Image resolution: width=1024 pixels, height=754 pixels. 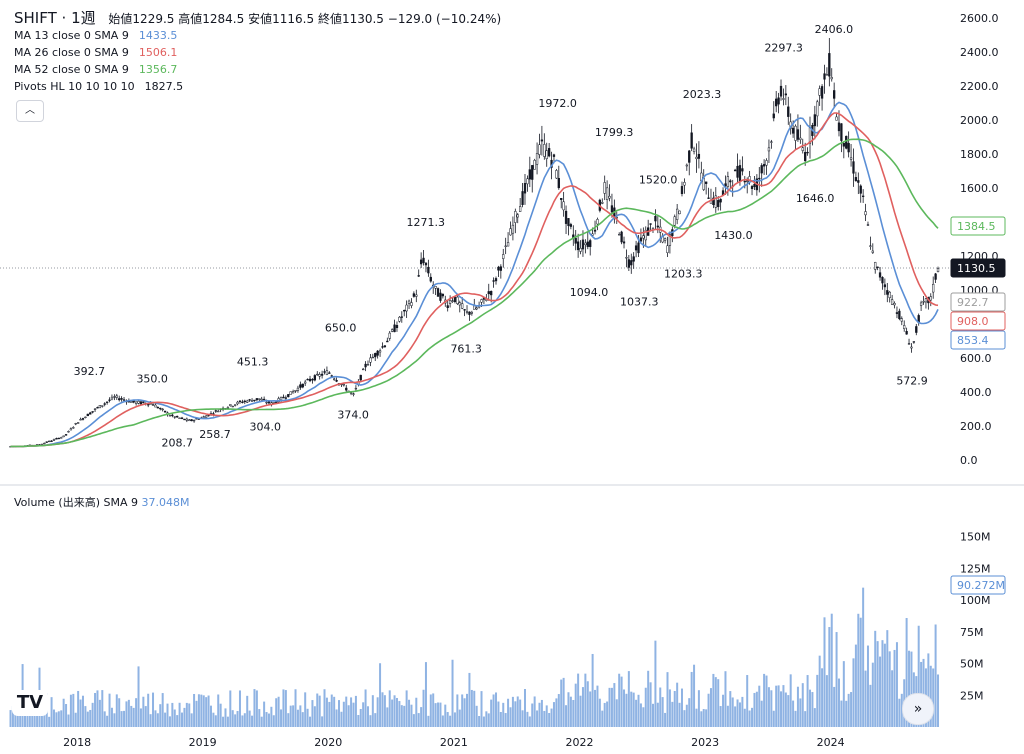 I want to click on volume-legend: Volume (出来高) SMA 9 37.048M, so click(x=101, y=502).